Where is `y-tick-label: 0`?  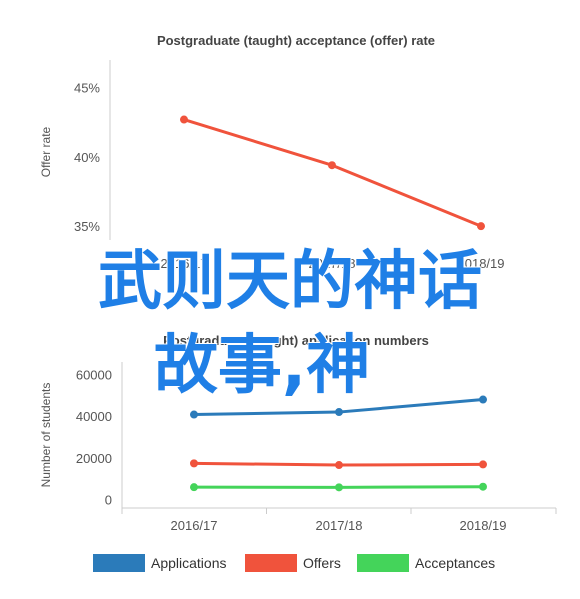
y-tick-label: 0 is located at coordinates (108, 500).